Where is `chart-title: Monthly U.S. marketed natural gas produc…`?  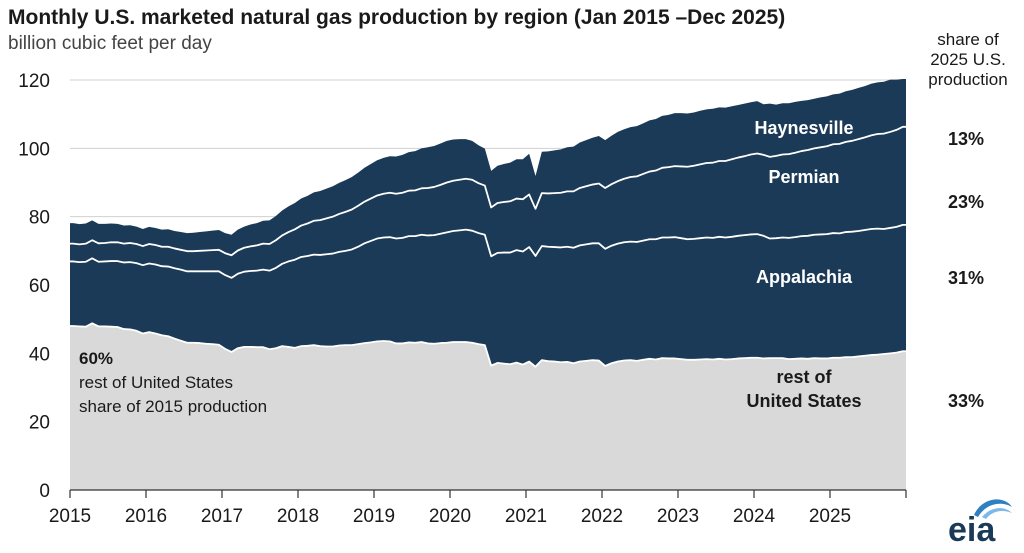
chart-title: Monthly U.S. marketed natural gas produc… is located at coordinates (397, 17).